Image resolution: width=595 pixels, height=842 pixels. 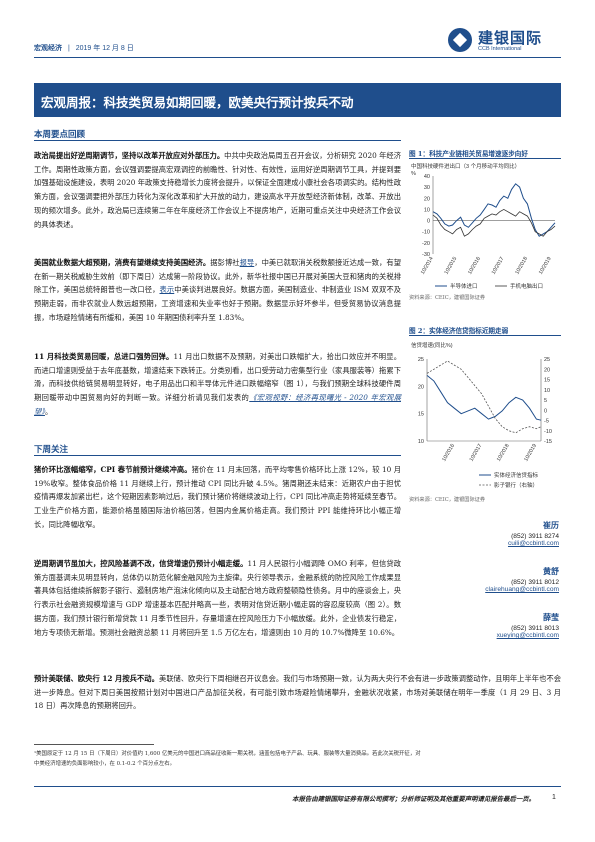 I want to click on contact-phone: (852) 3911 8013, so click(x=535, y=628).